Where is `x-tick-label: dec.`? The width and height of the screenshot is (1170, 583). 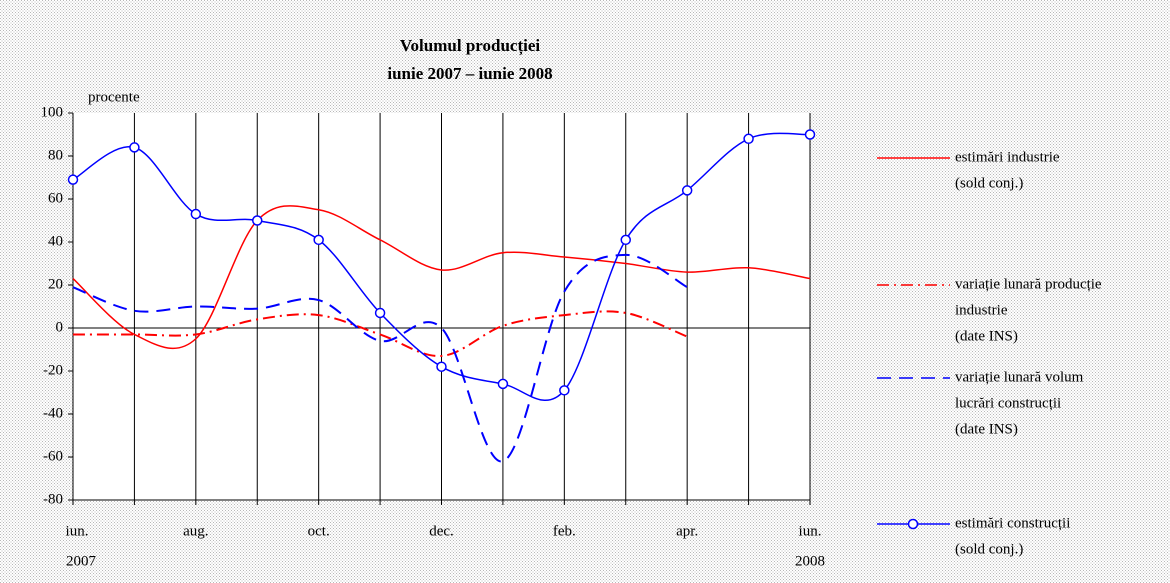 x-tick-label: dec. is located at coordinates (441, 531).